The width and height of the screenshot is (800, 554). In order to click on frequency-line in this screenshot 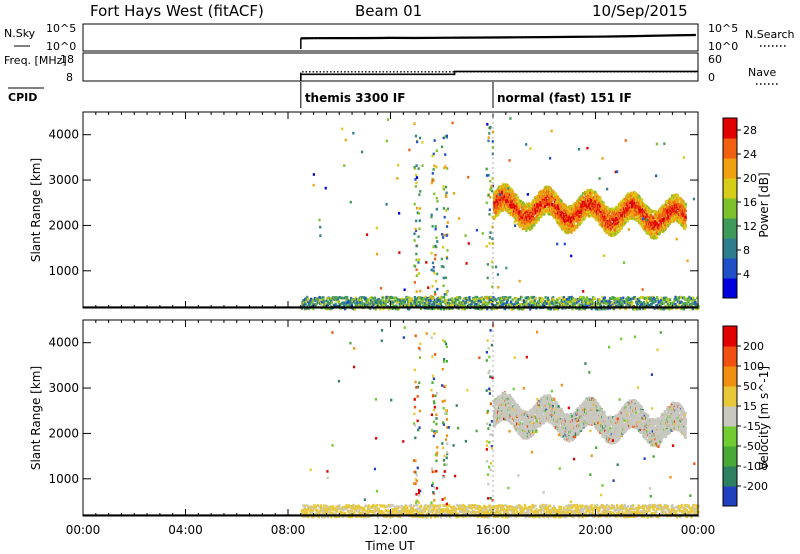, I will do `click(499, 75)`.